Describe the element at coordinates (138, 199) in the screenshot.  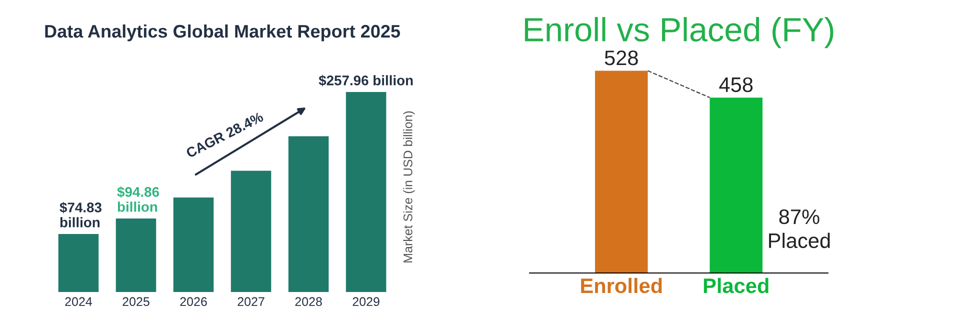
I see `data-label: $94.86 billion` at that location.